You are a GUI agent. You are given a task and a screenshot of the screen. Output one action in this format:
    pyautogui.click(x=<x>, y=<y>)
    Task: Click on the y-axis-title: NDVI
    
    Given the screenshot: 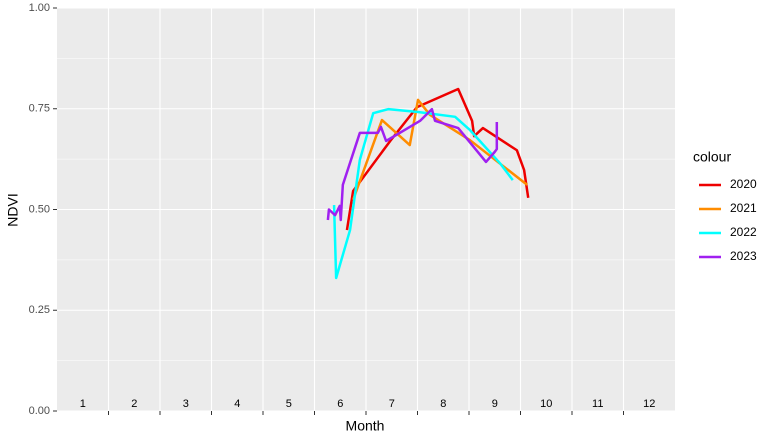 What is the action you would take?
    pyautogui.click(x=13, y=209)
    